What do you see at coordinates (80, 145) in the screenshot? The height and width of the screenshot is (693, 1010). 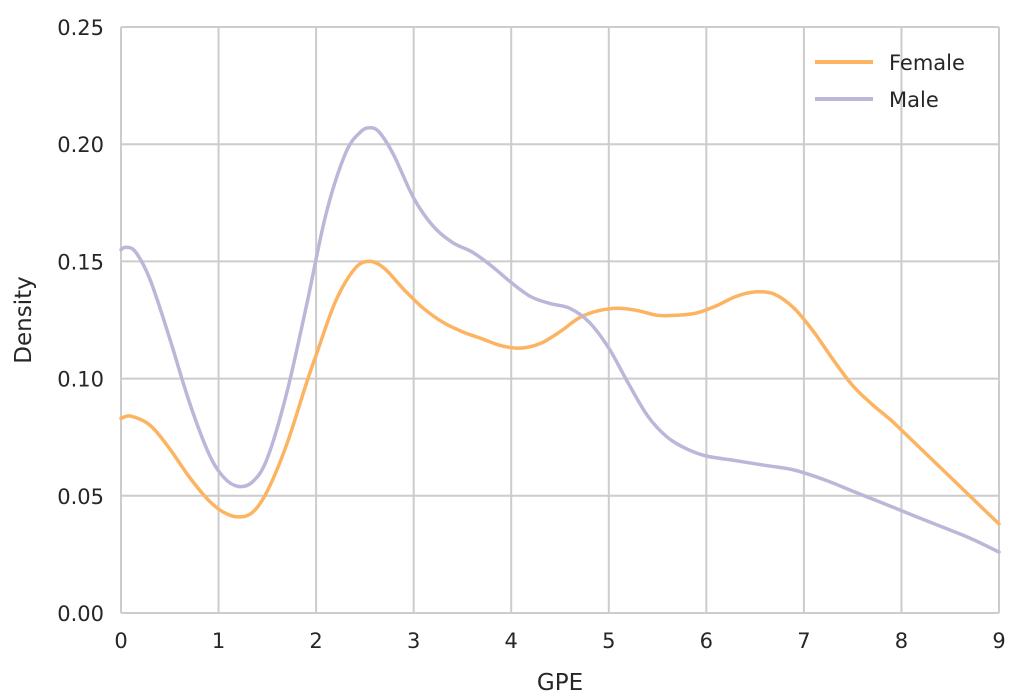 I see `y-tick-label: 0.20` at bounding box center [80, 145].